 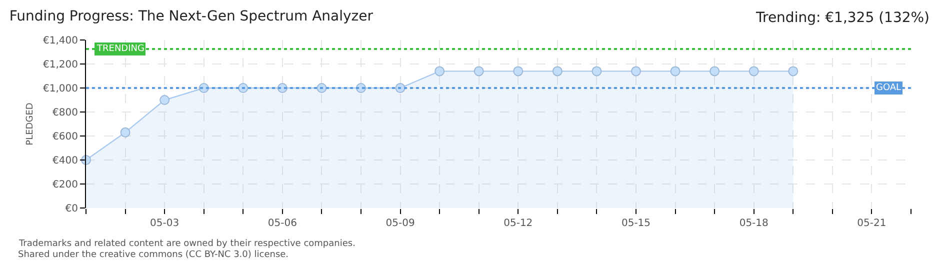 I want to click on chart-title: Funding Progress: The Next-Gen Spectrum Analyzer, so click(x=191, y=16).